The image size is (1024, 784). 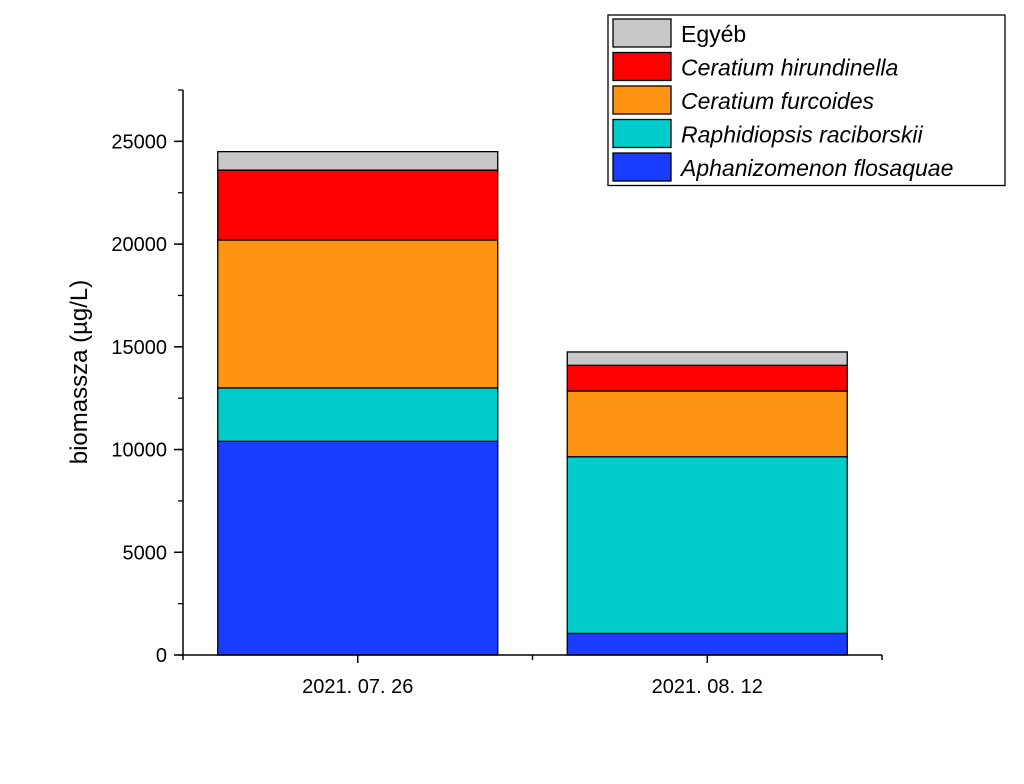 What do you see at coordinates (802, 135) in the screenshot?
I see `legend-label: Raphidiopsis raciborskii` at bounding box center [802, 135].